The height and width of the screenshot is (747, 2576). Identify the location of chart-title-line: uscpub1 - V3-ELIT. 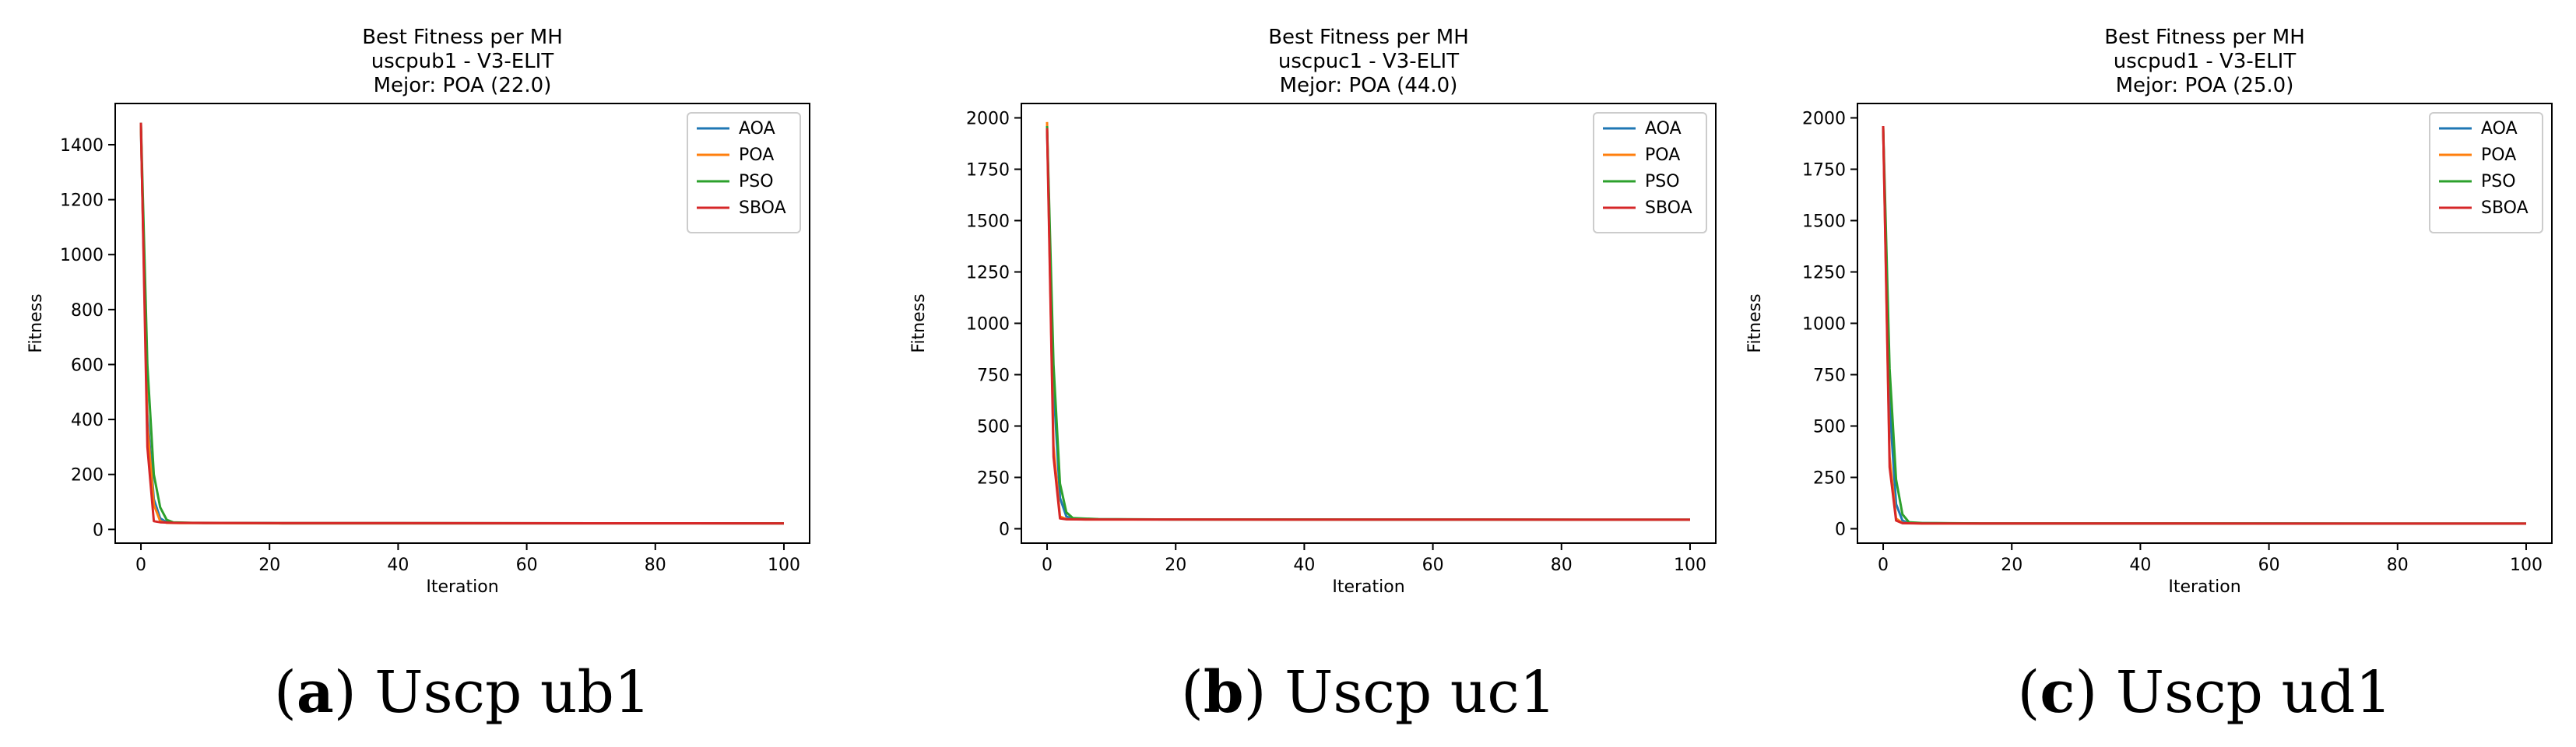
(463, 61).